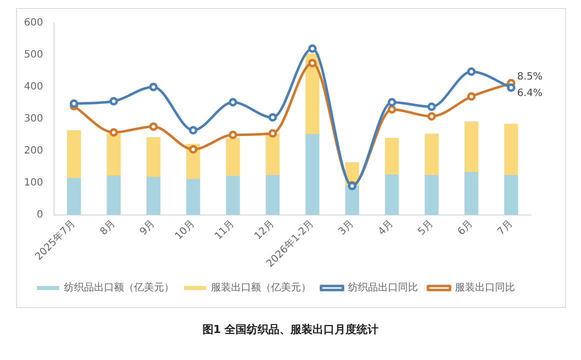  What do you see at coordinates (147, 228) in the screenshot?
I see `x-tick-label: 9月` at bounding box center [147, 228].